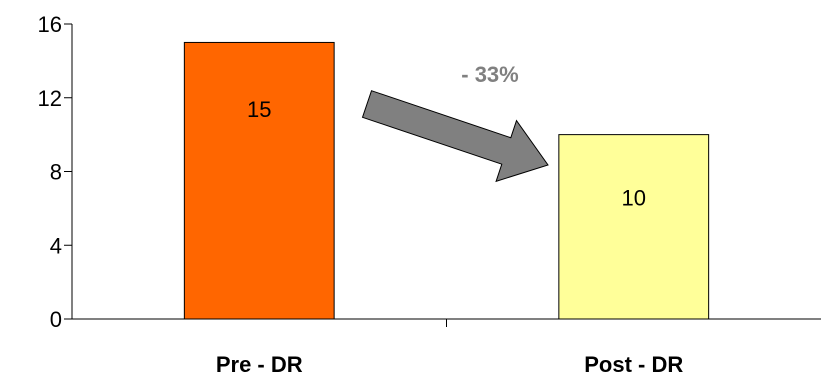 Image resolution: width=821 pixels, height=380 pixels. I want to click on bar-data-label: 10, so click(634, 197).